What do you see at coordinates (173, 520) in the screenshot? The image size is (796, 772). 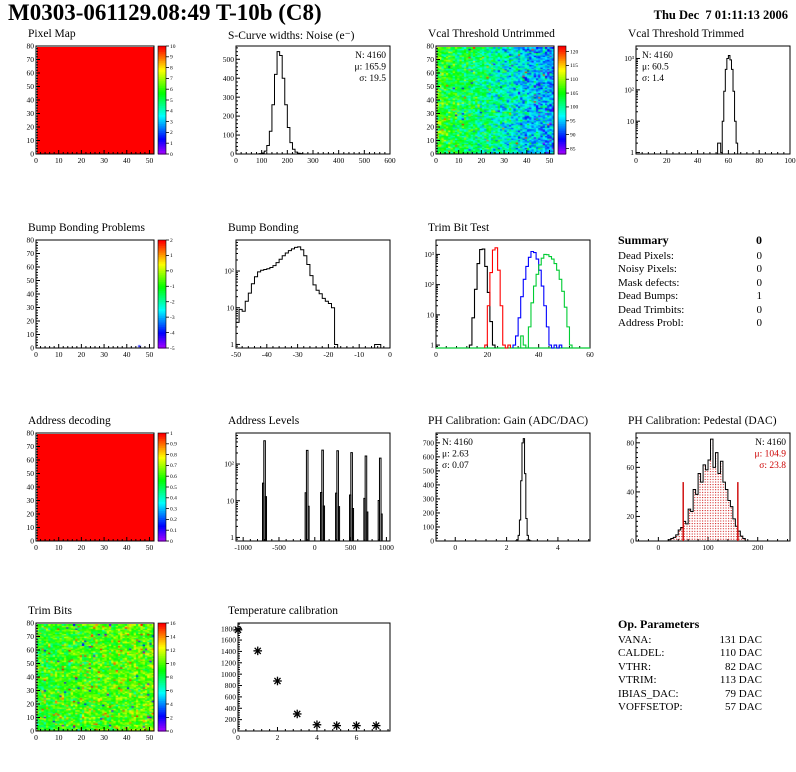 I see `svg-text: 0.2` at bounding box center [173, 520].